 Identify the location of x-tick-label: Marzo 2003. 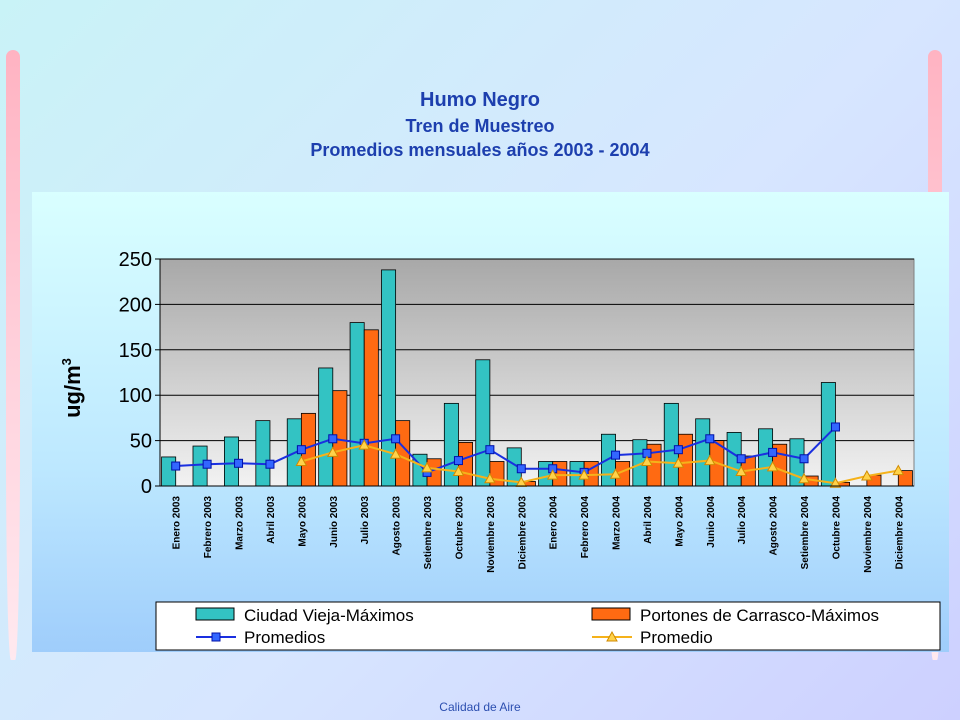
(240, 523).